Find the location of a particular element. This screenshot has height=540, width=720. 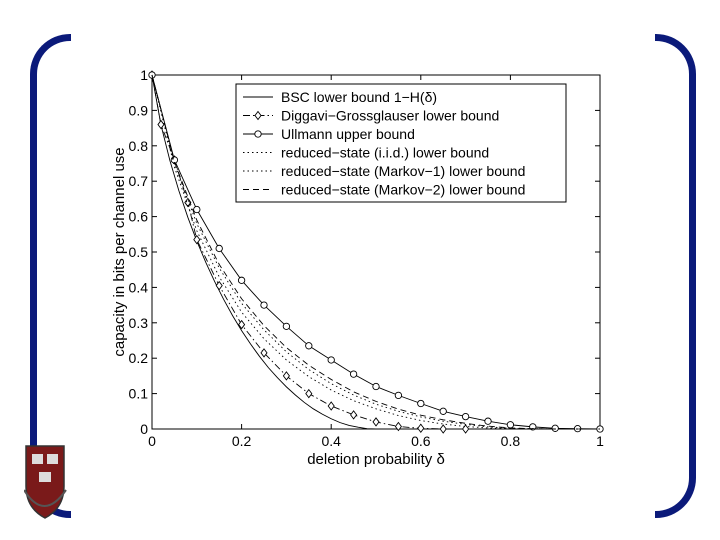

y-tick-label: 0.7 is located at coordinates (139, 181).